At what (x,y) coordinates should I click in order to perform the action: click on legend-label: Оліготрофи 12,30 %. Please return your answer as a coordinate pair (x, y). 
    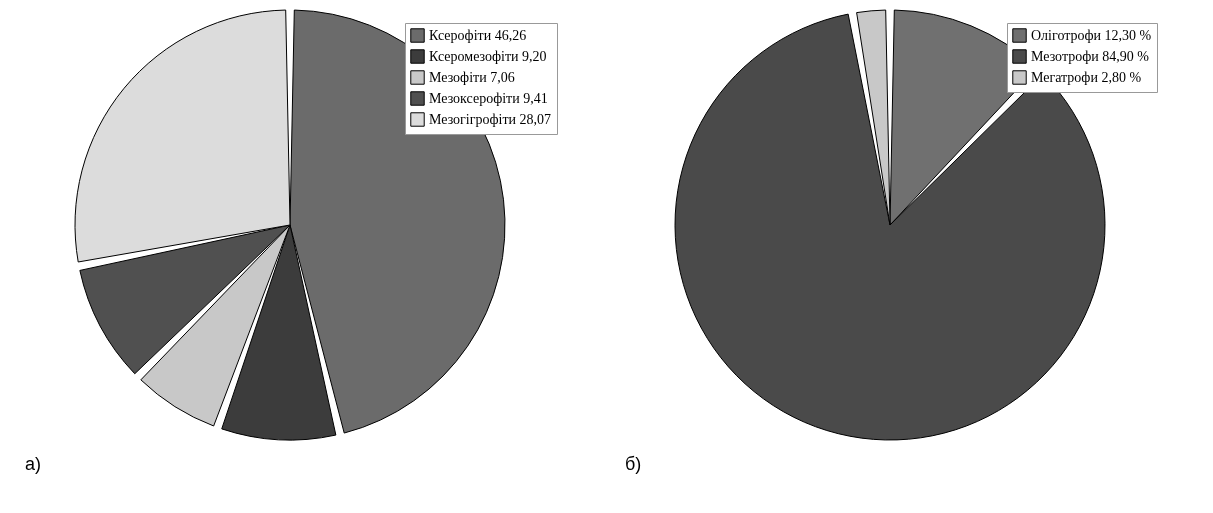
    Looking at the image, I should click on (1091, 35).